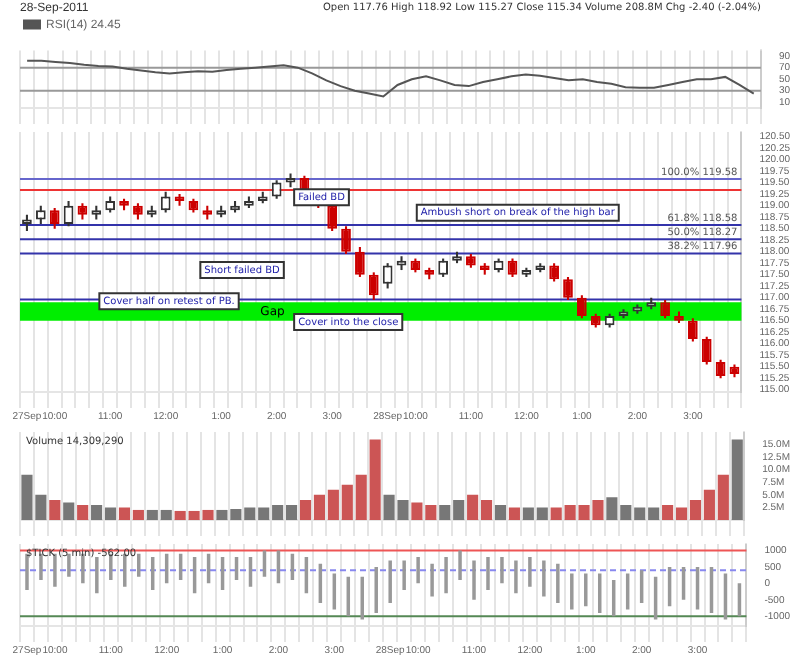 This screenshot has width=800, height=658. I want to click on candlestick, so click(290, 180).